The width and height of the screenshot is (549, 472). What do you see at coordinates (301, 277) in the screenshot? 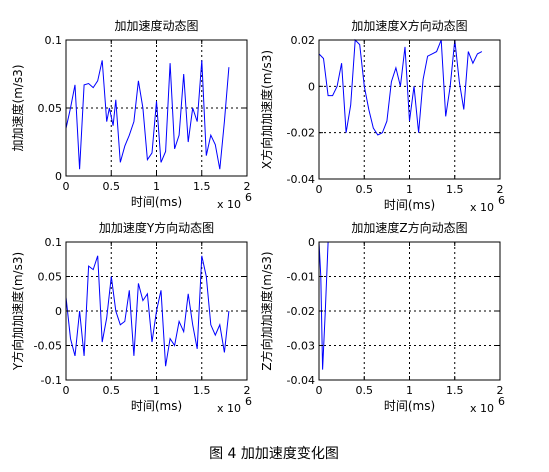
I see `y-tick-label: -0.01` at bounding box center [301, 277].